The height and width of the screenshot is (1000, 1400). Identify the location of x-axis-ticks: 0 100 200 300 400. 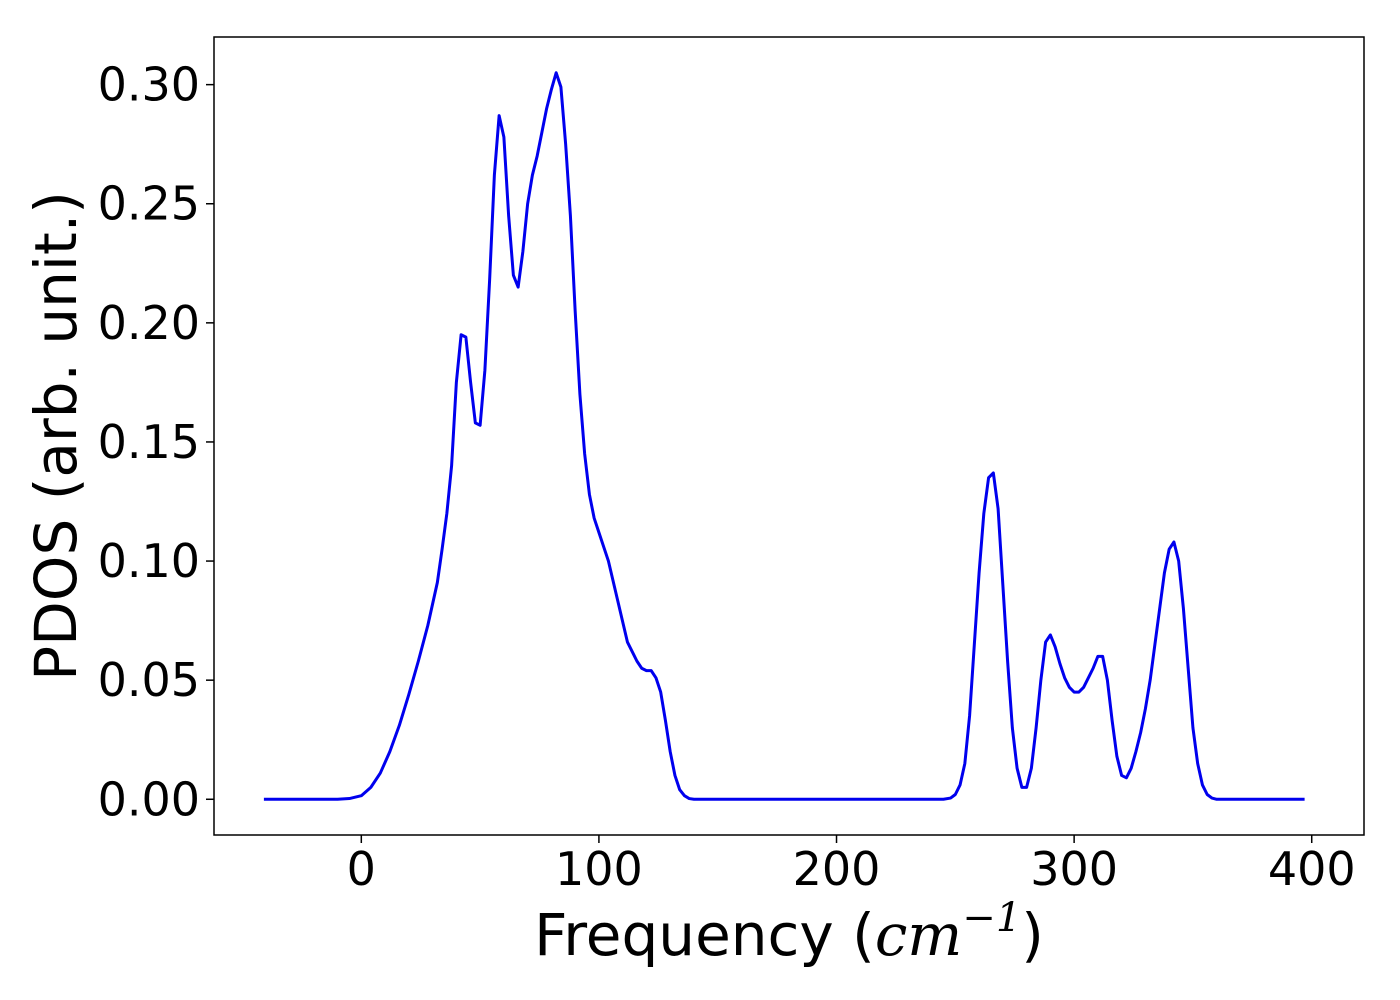
(851, 865).